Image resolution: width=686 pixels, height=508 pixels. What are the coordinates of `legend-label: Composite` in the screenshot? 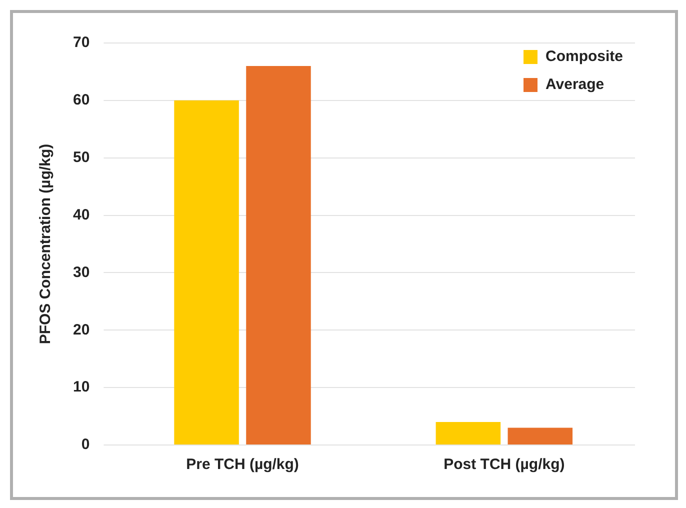 It's located at (584, 57).